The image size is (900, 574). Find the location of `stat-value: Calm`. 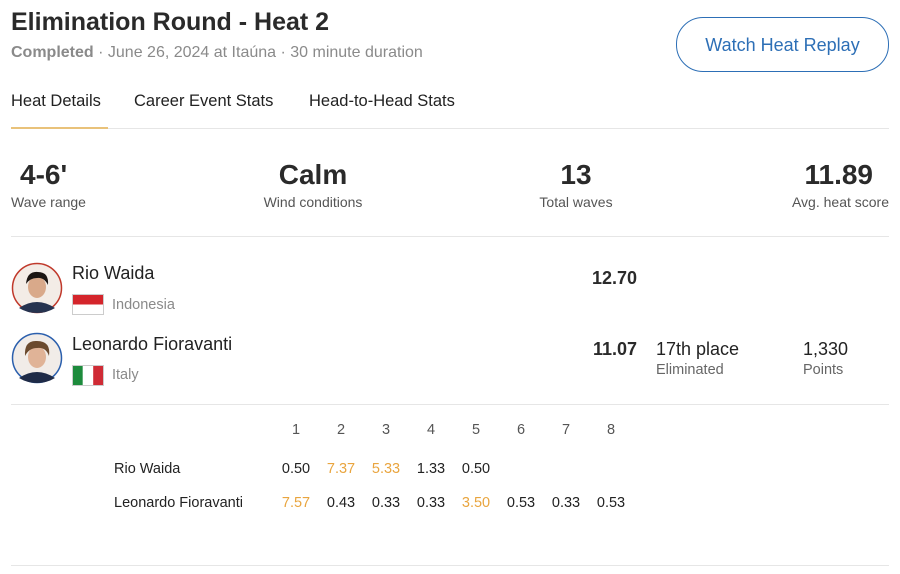

stat-value: Calm is located at coordinates (313, 174).